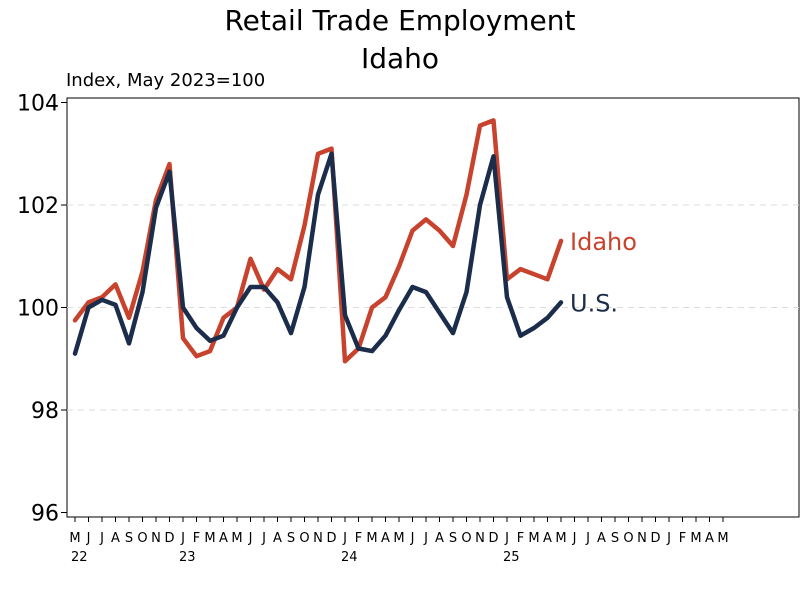 Image resolution: width=800 pixels, height=605 pixels. Describe the element at coordinates (165, 80) in the screenshot. I see `y-axis-label: Index, May 2023=100` at that location.